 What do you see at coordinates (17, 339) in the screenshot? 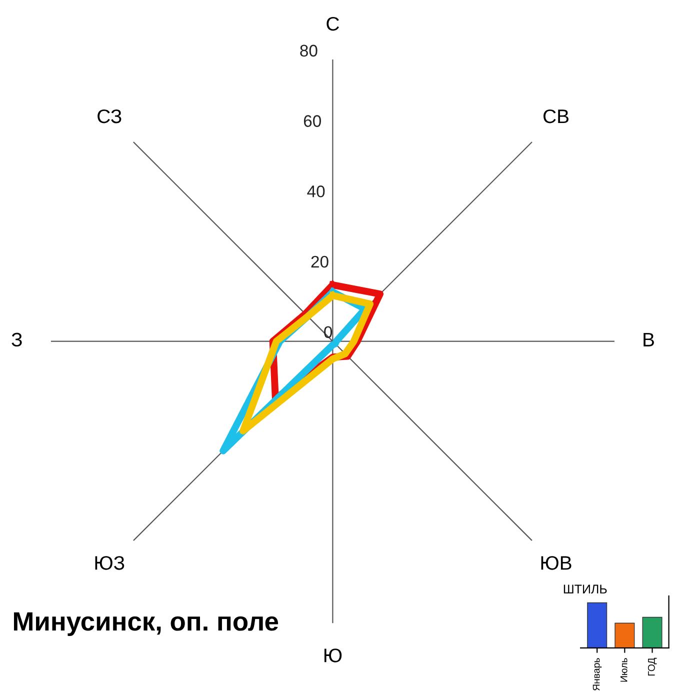
I see `spoke-label: З` at bounding box center [17, 339].